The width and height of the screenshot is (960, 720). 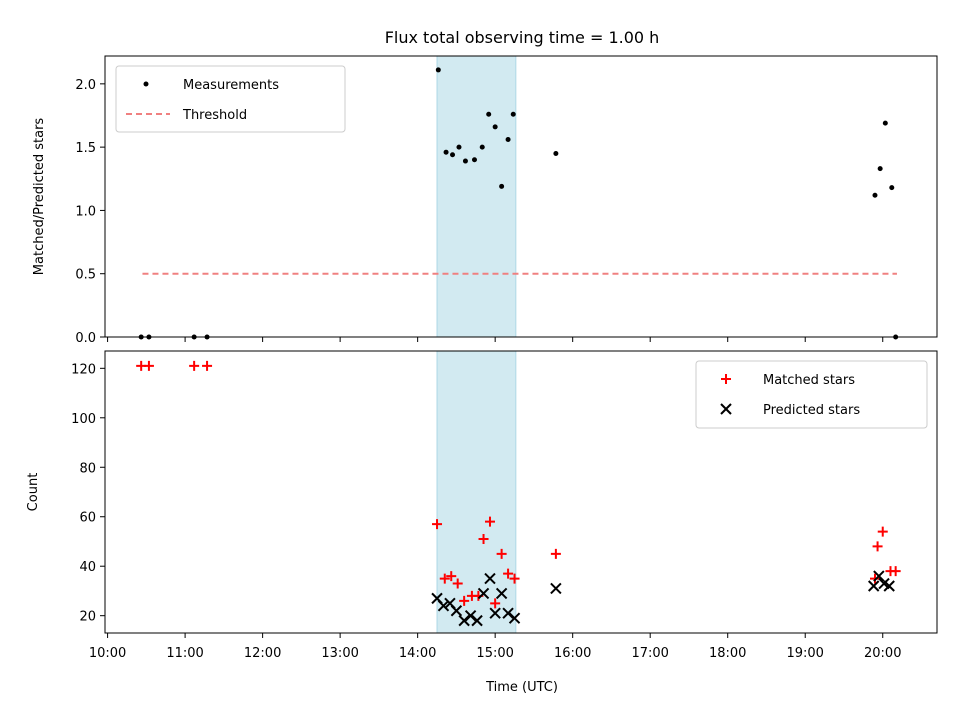 I want to click on y-tick-label: 0.5, so click(x=85, y=275).